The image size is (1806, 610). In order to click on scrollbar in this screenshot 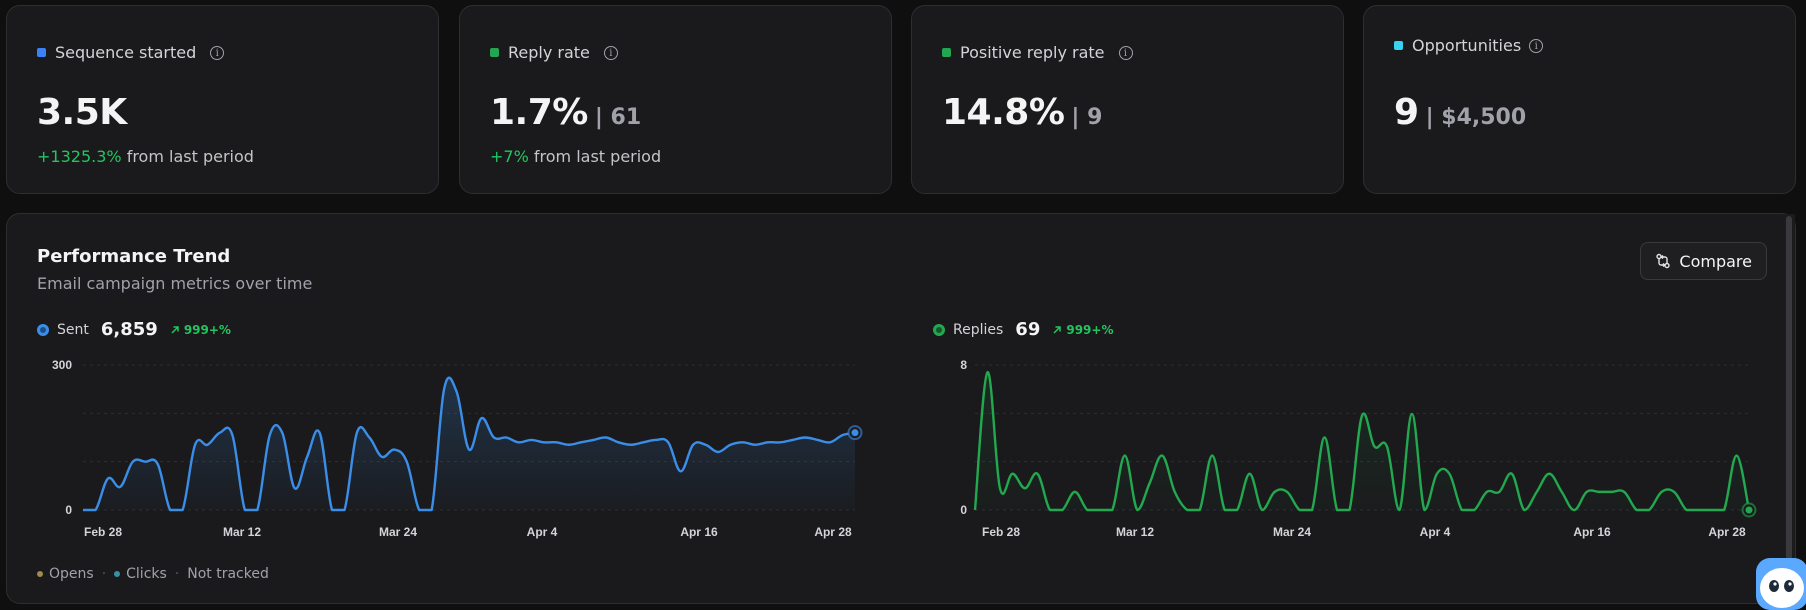, I will do `click(1789, 400)`.